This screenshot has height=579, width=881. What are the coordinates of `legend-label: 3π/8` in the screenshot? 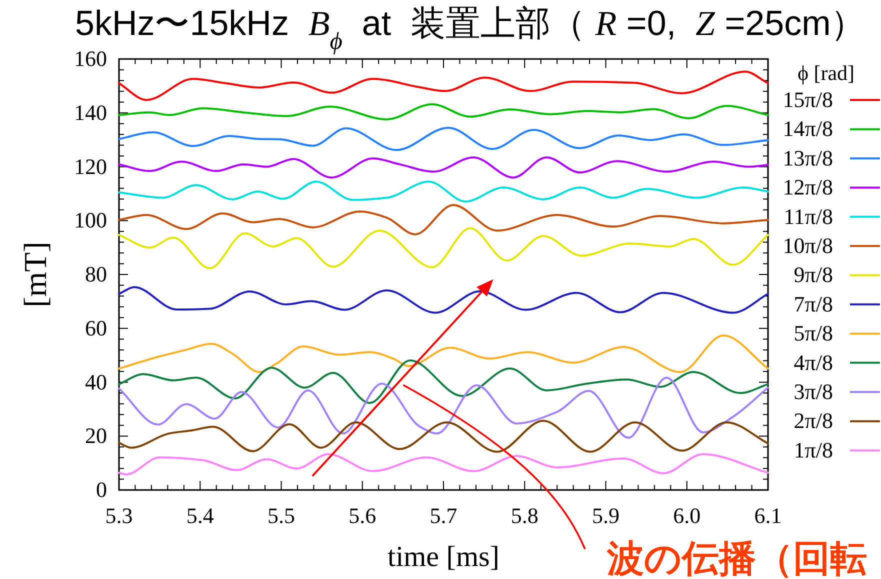 It's located at (813, 391).